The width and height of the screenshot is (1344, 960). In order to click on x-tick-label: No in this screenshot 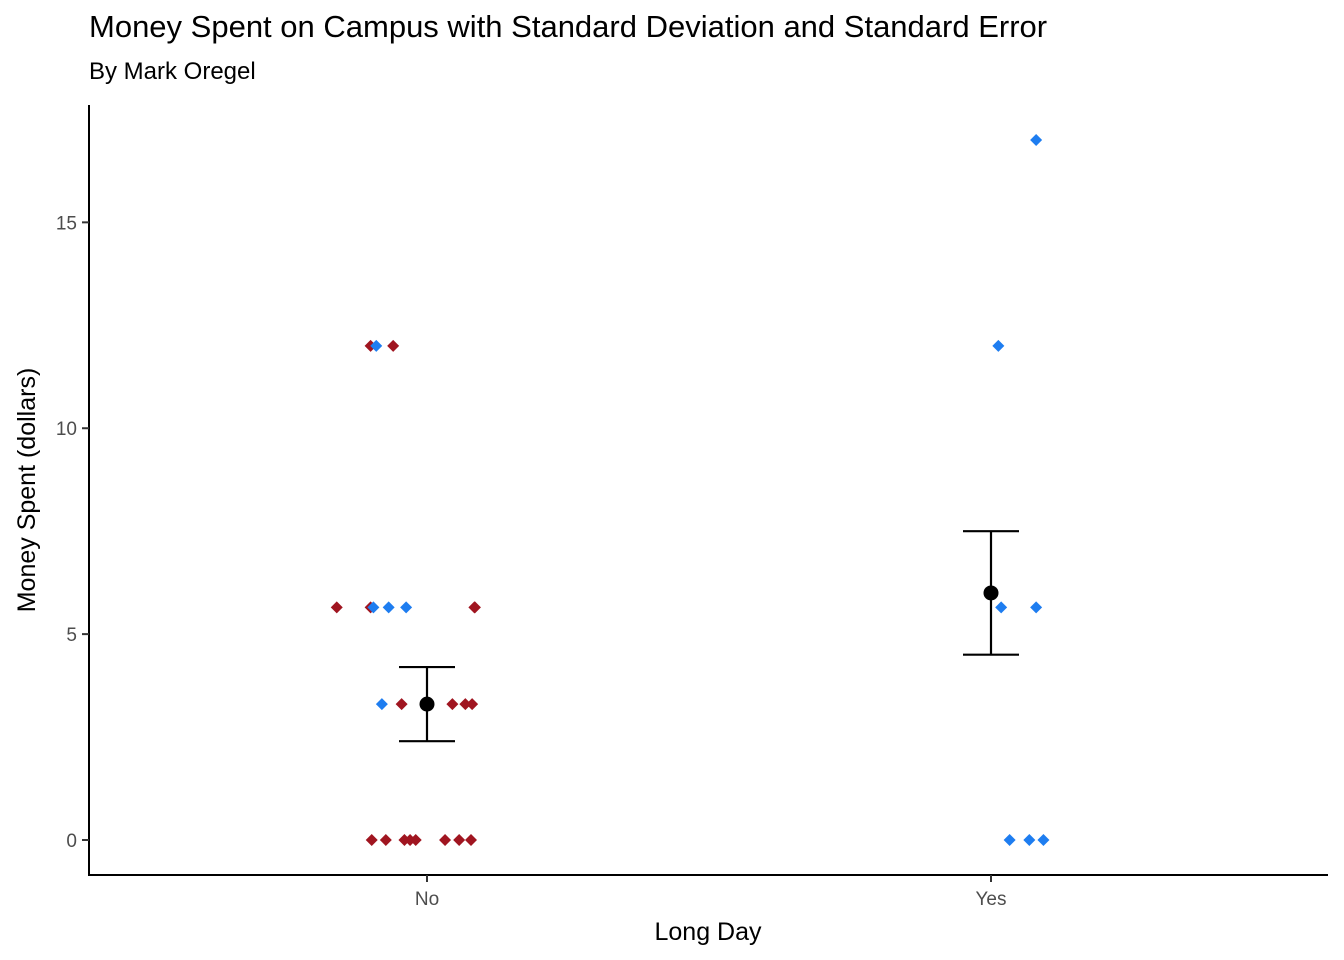, I will do `click(427, 899)`.